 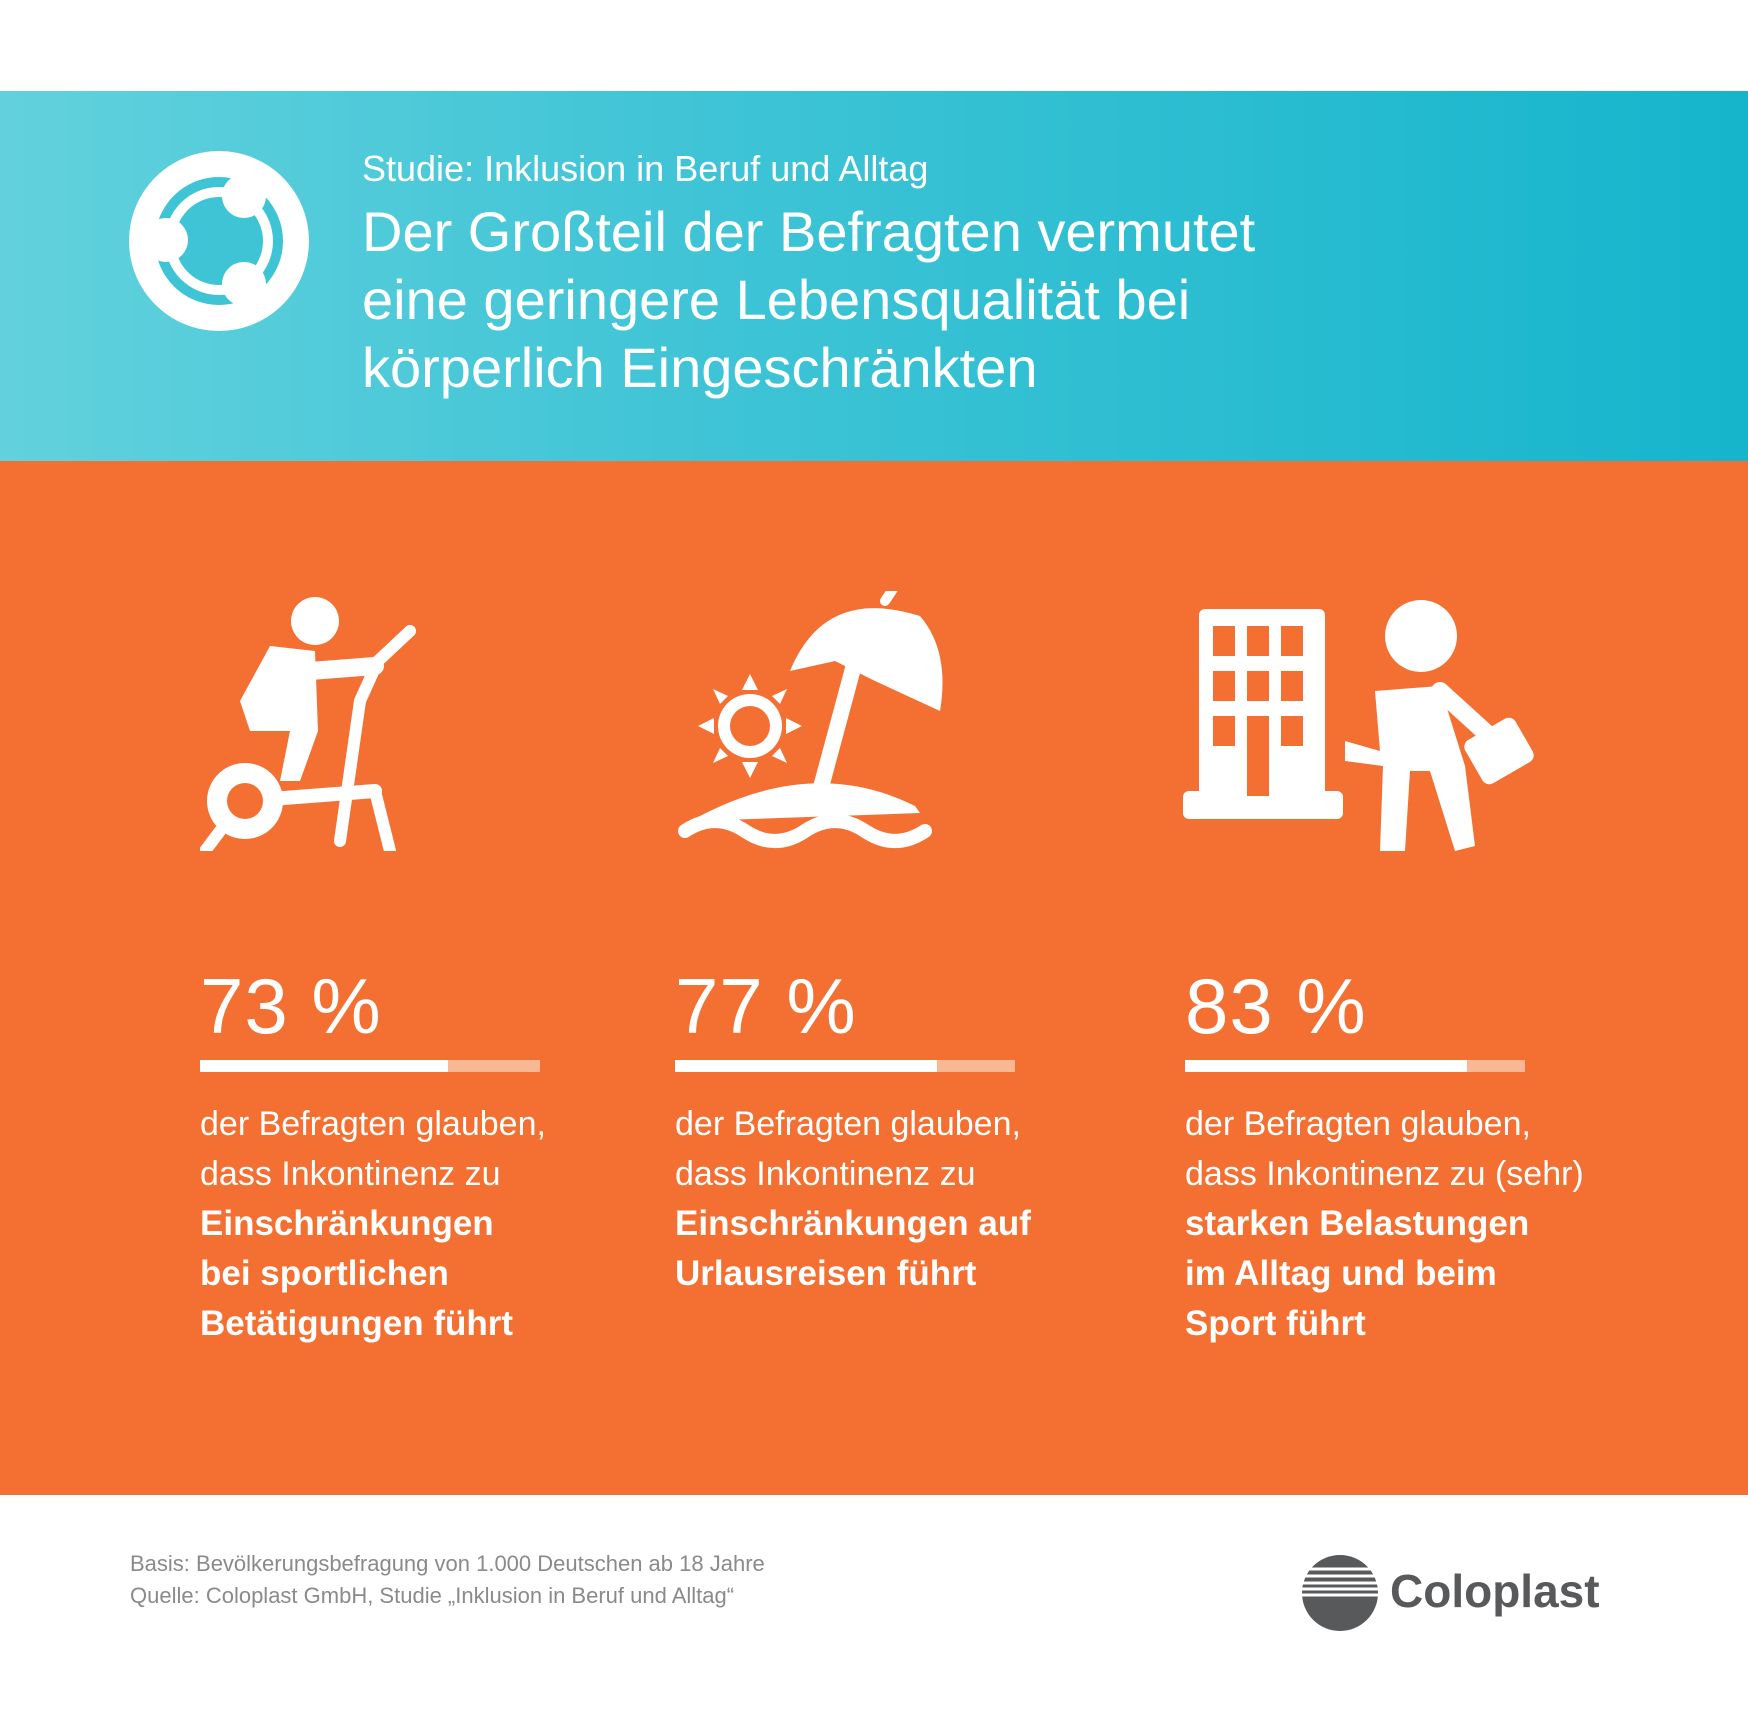 I want to click on desc-bold-line: Betätigungen führt, so click(x=357, y=1323).